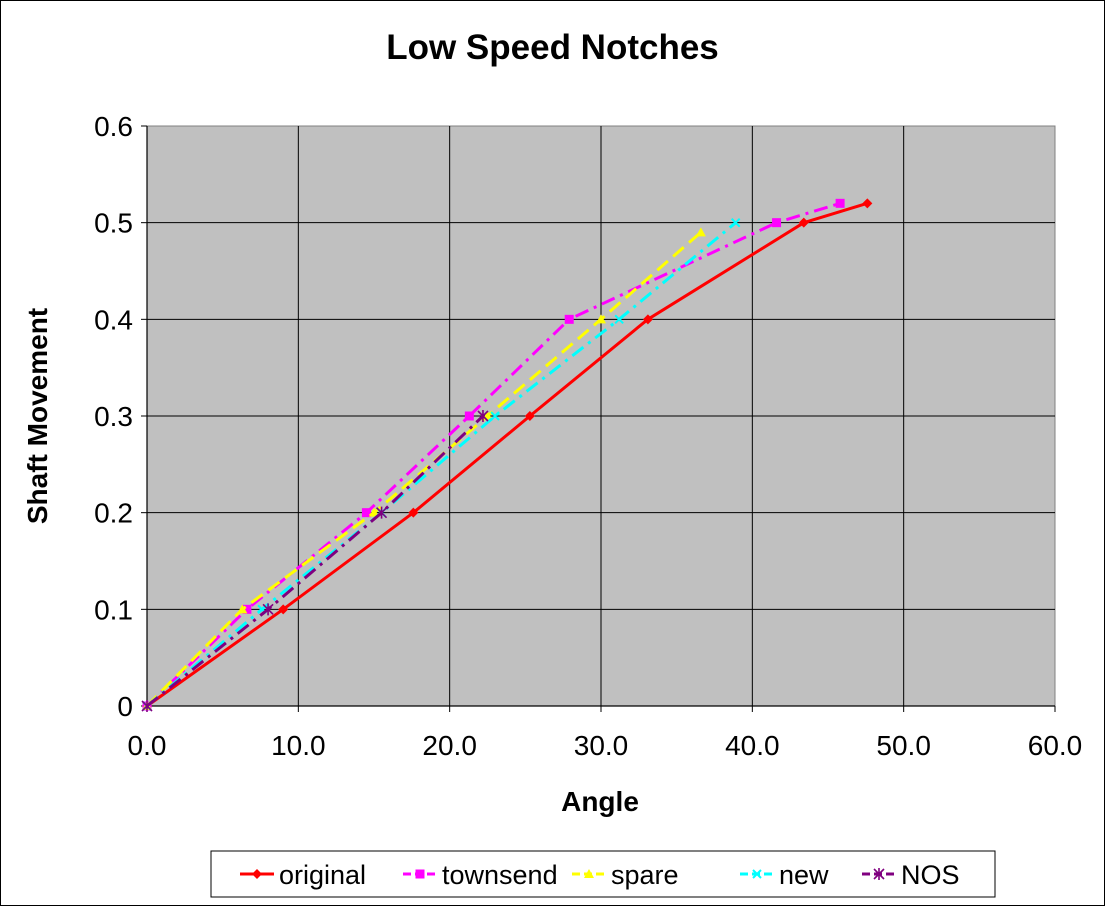  Describe the element at coordinates (601, 745) in the screenshot. I see `x-tick-label: 30.0` at that location.